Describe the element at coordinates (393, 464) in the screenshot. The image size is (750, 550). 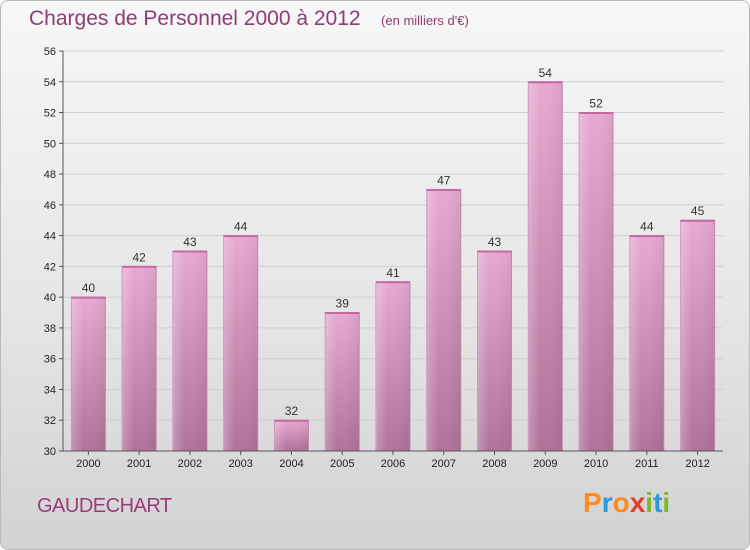
I see `x-tick-label: 2006` at that location.